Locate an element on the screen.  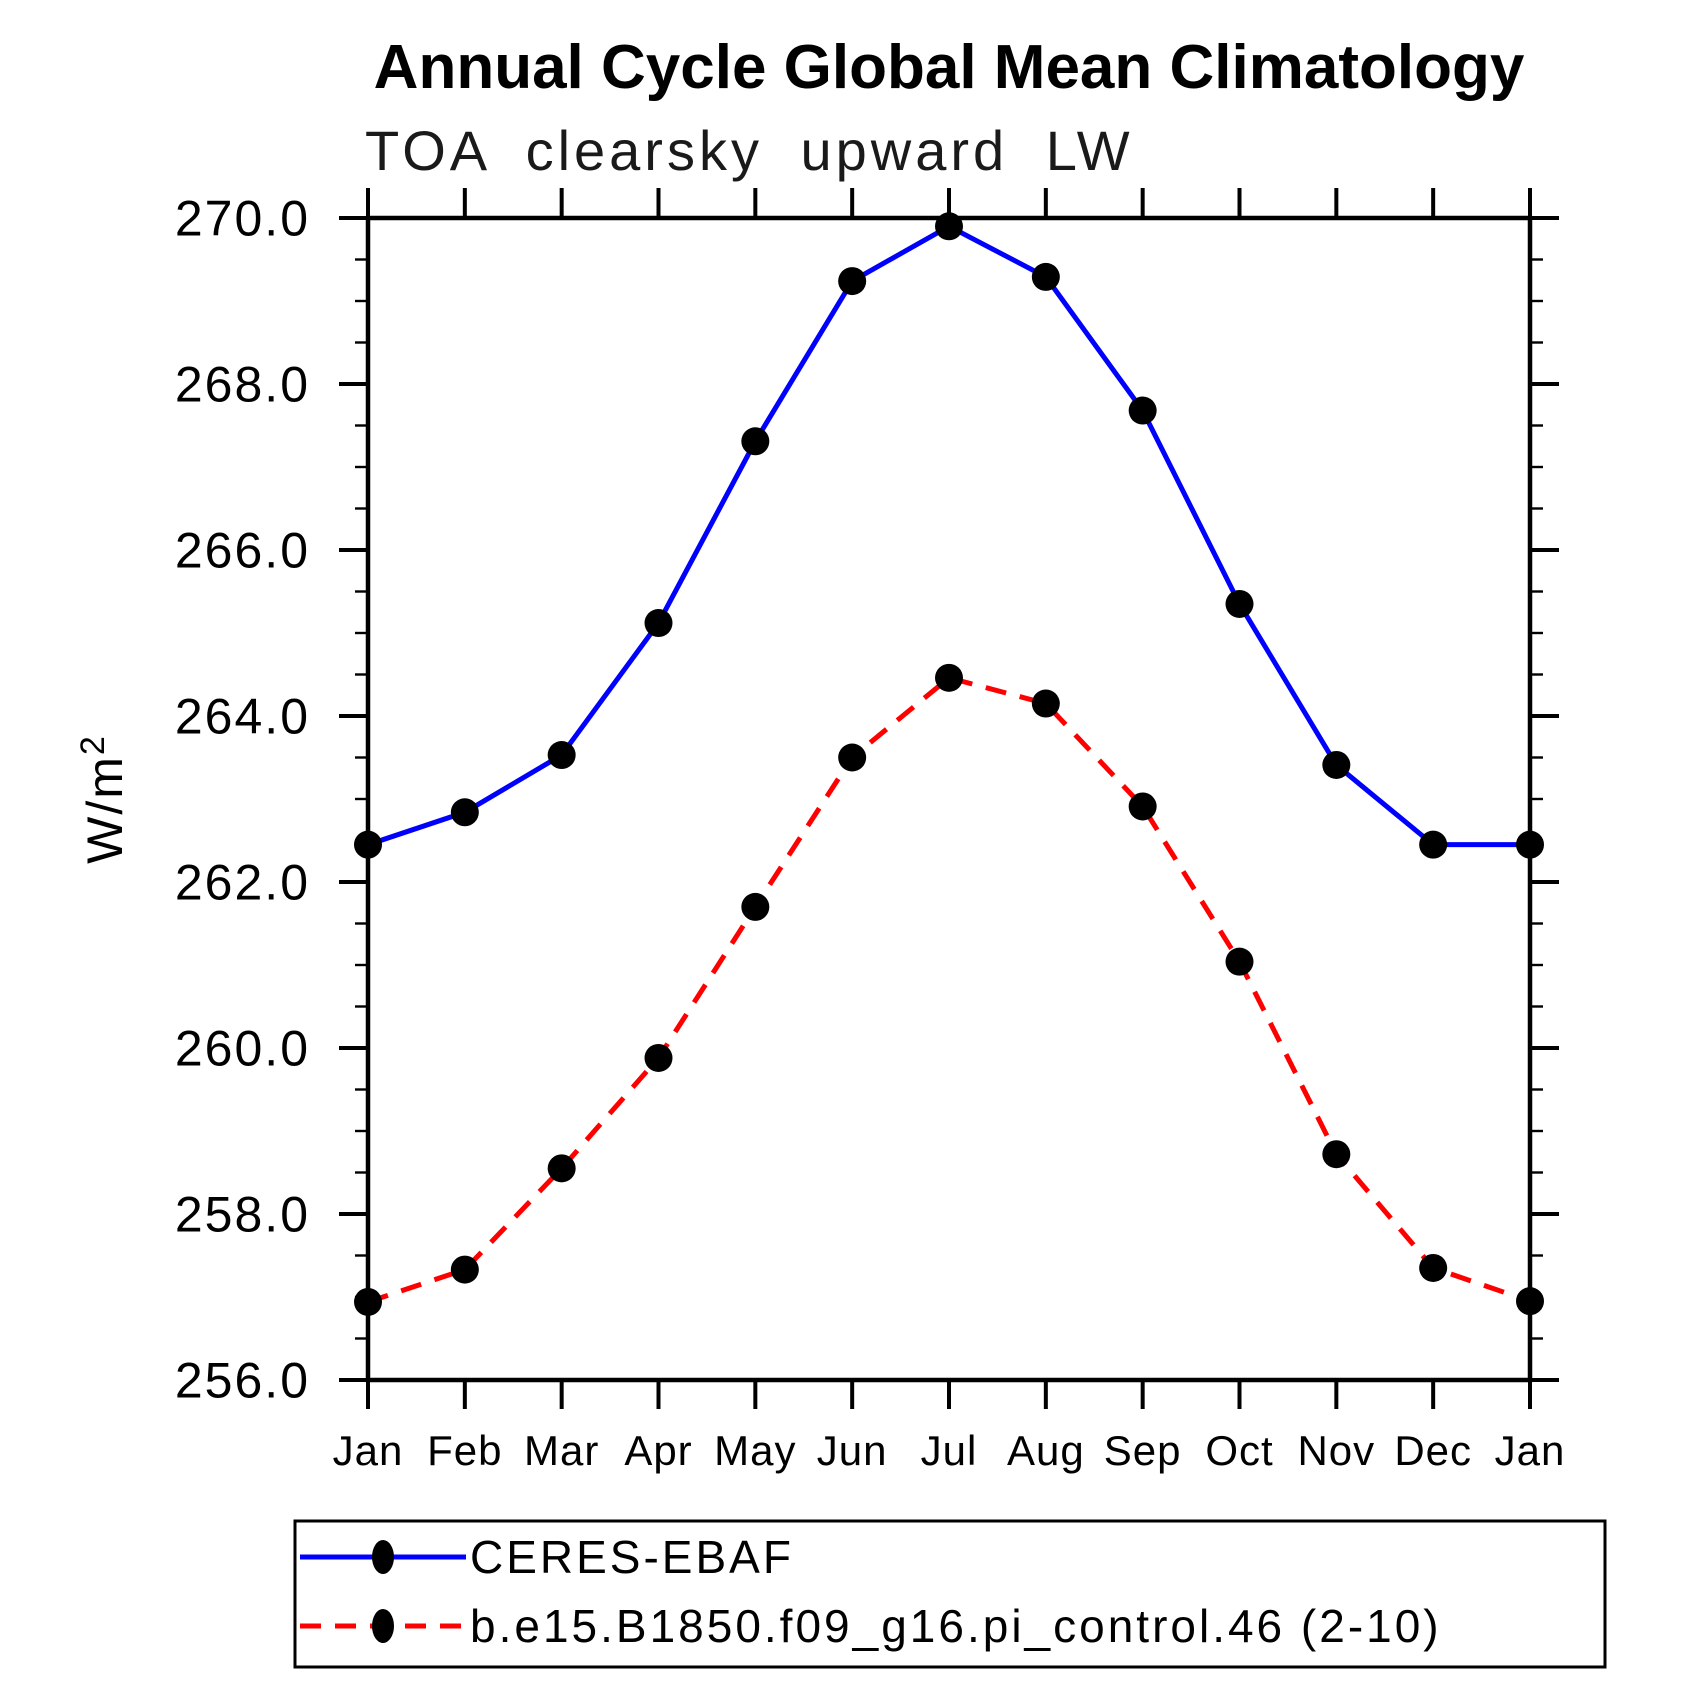
chart-title: Annual Cycle Global Mean Climatology is located at coordinates (949, 67).